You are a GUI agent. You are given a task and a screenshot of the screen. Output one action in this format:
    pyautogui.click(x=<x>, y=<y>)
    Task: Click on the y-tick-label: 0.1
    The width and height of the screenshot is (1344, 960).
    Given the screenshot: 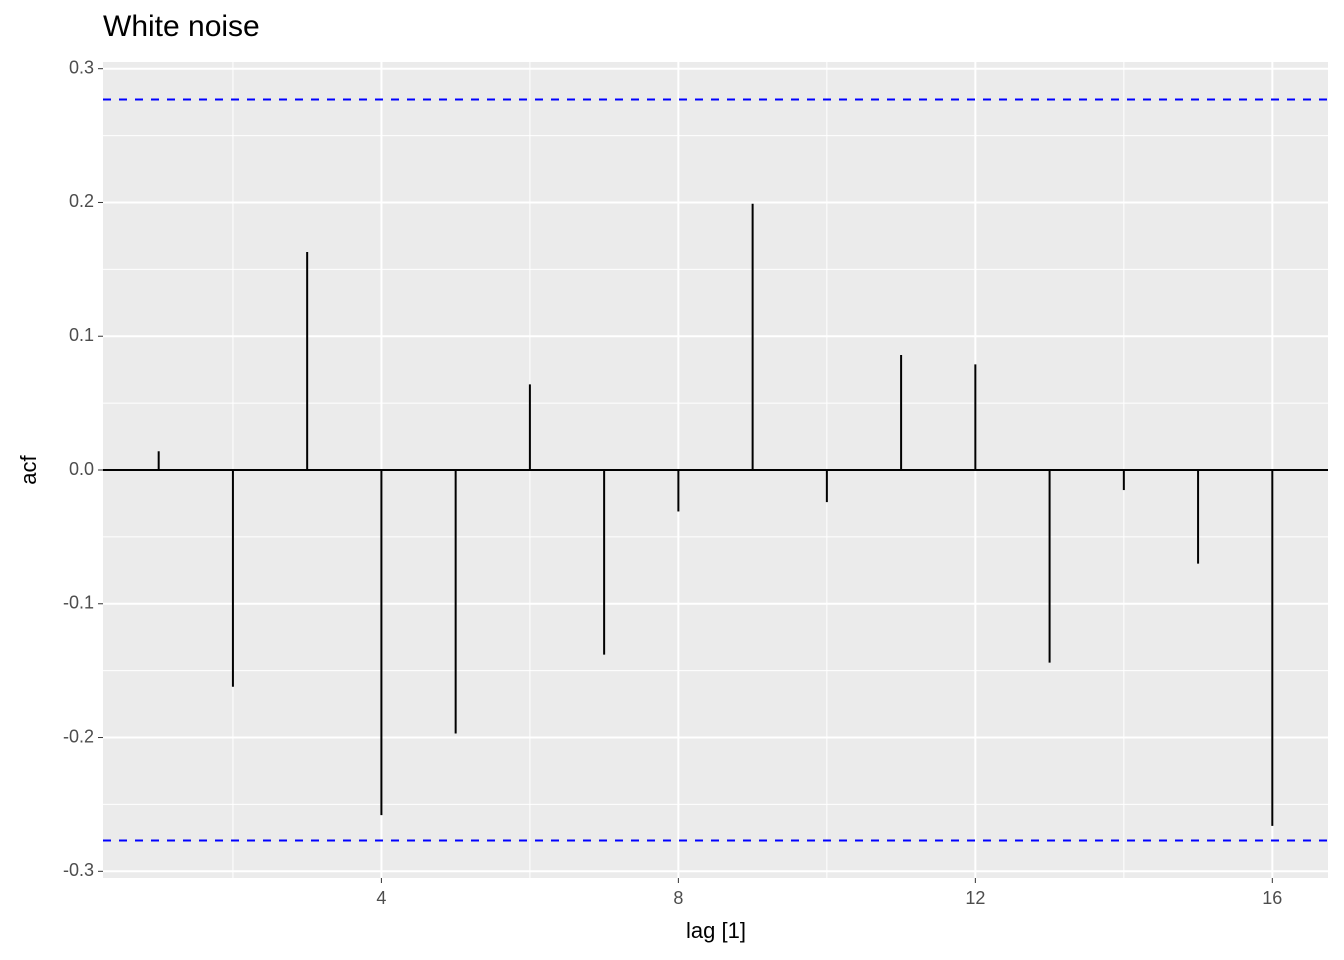 What is the action you would take?
    pyautogui.click(x=81, y=335)
    